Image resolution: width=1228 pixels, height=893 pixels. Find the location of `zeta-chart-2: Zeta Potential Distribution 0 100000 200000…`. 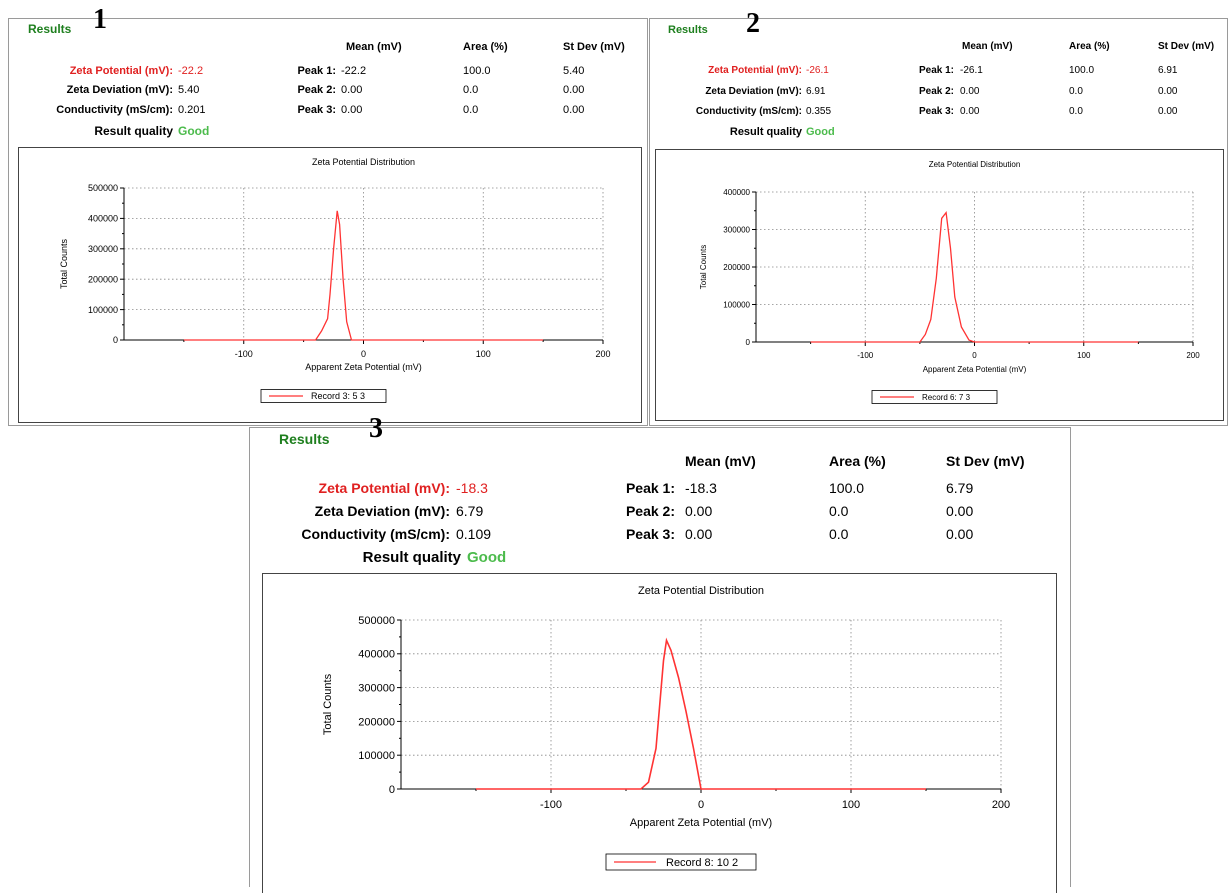

zeta-chart-2: Zeta Potential Distribution 0 100000 200000… is located at coordinates (949, 282).